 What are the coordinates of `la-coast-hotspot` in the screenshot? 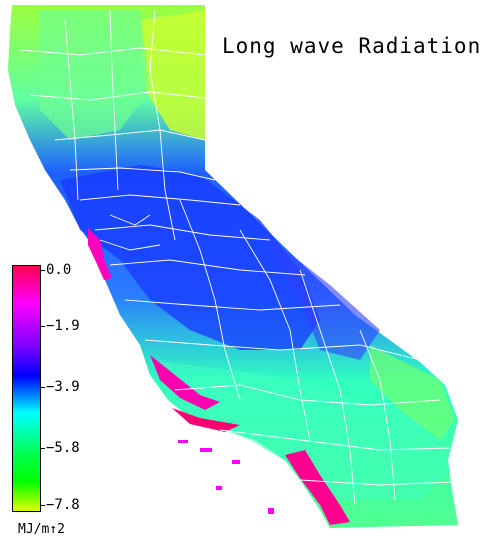 It's located at (206, 420).